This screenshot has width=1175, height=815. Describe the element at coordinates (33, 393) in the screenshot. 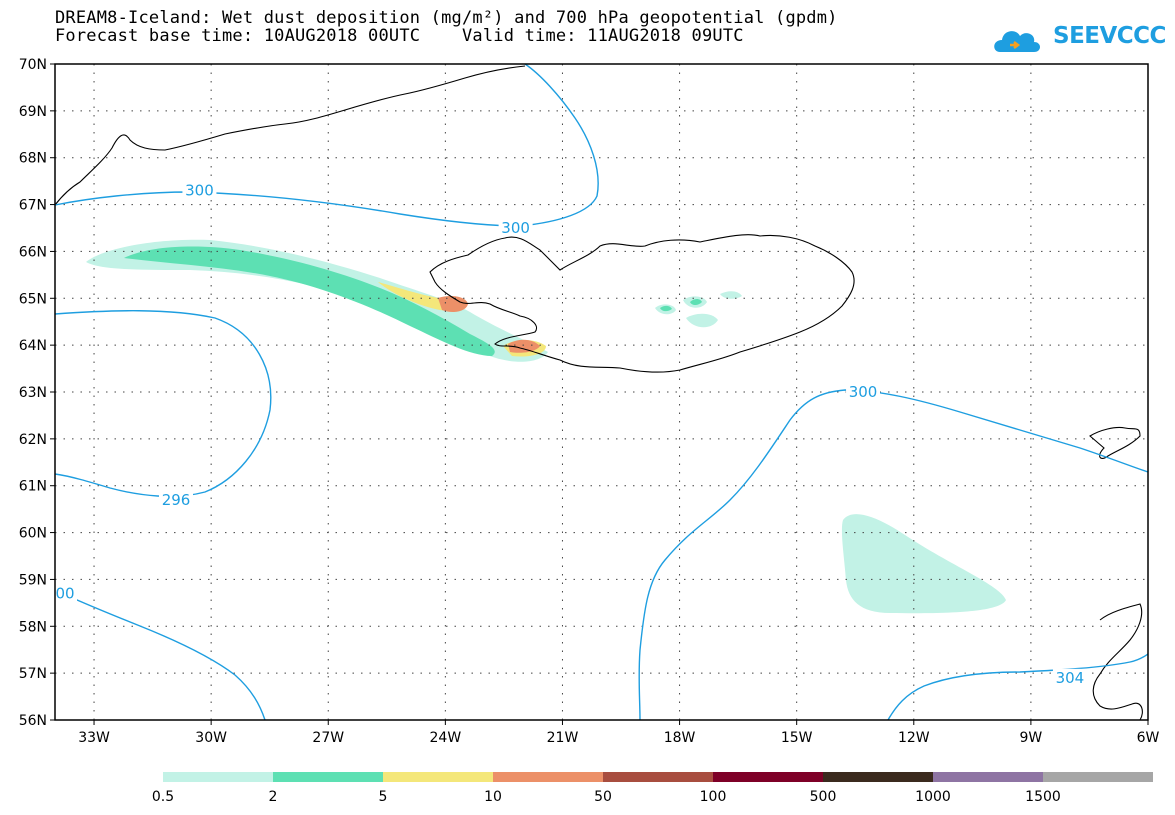

I see `lat-tick-label: 63N` at that location.